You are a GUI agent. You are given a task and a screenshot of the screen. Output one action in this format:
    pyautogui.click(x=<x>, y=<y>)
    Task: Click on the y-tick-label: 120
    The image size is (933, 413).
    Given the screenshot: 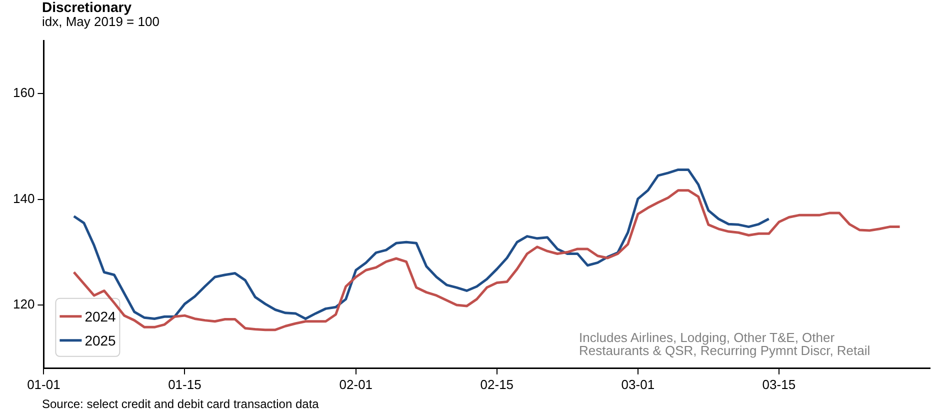 What is the action you would take?
    pyautogui.click(x=23, y=304)
    